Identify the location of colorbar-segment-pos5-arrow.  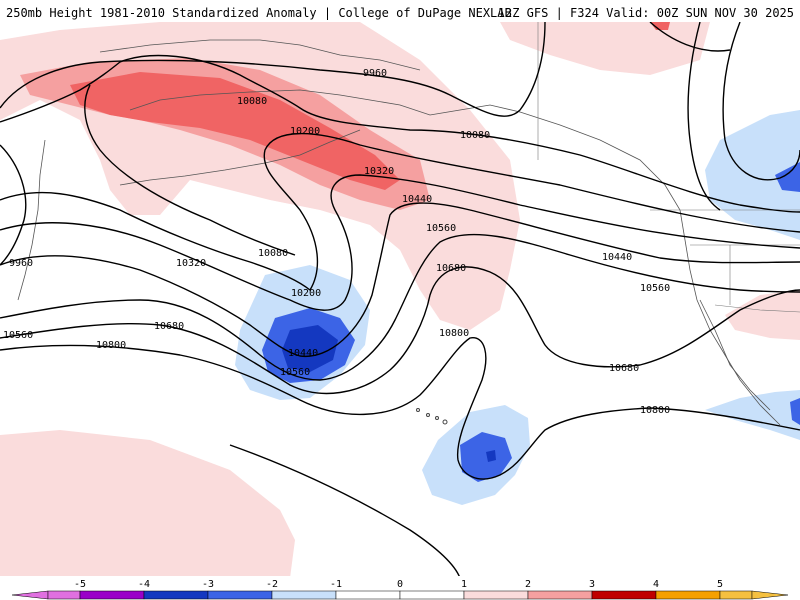
(770, 595).